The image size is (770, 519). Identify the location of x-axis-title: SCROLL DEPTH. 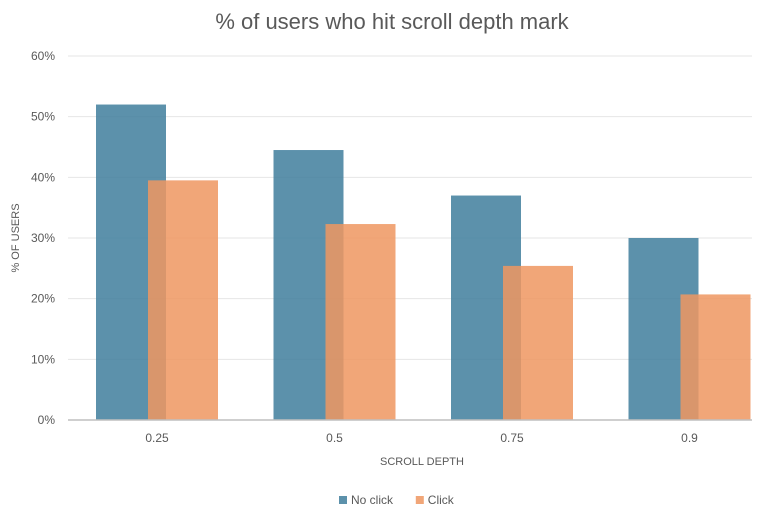
(422, 462).